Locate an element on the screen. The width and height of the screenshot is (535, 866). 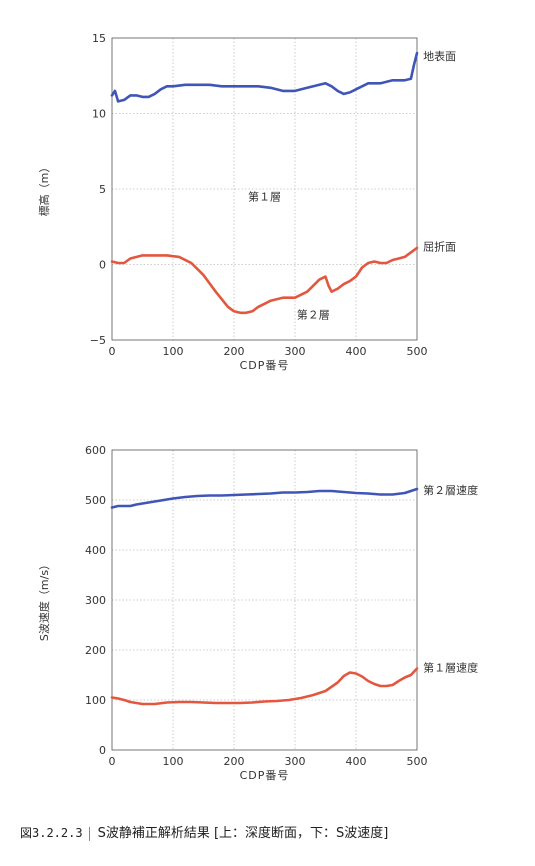
bottom-xtick-label: 200 is located at coordinates (234, 761).